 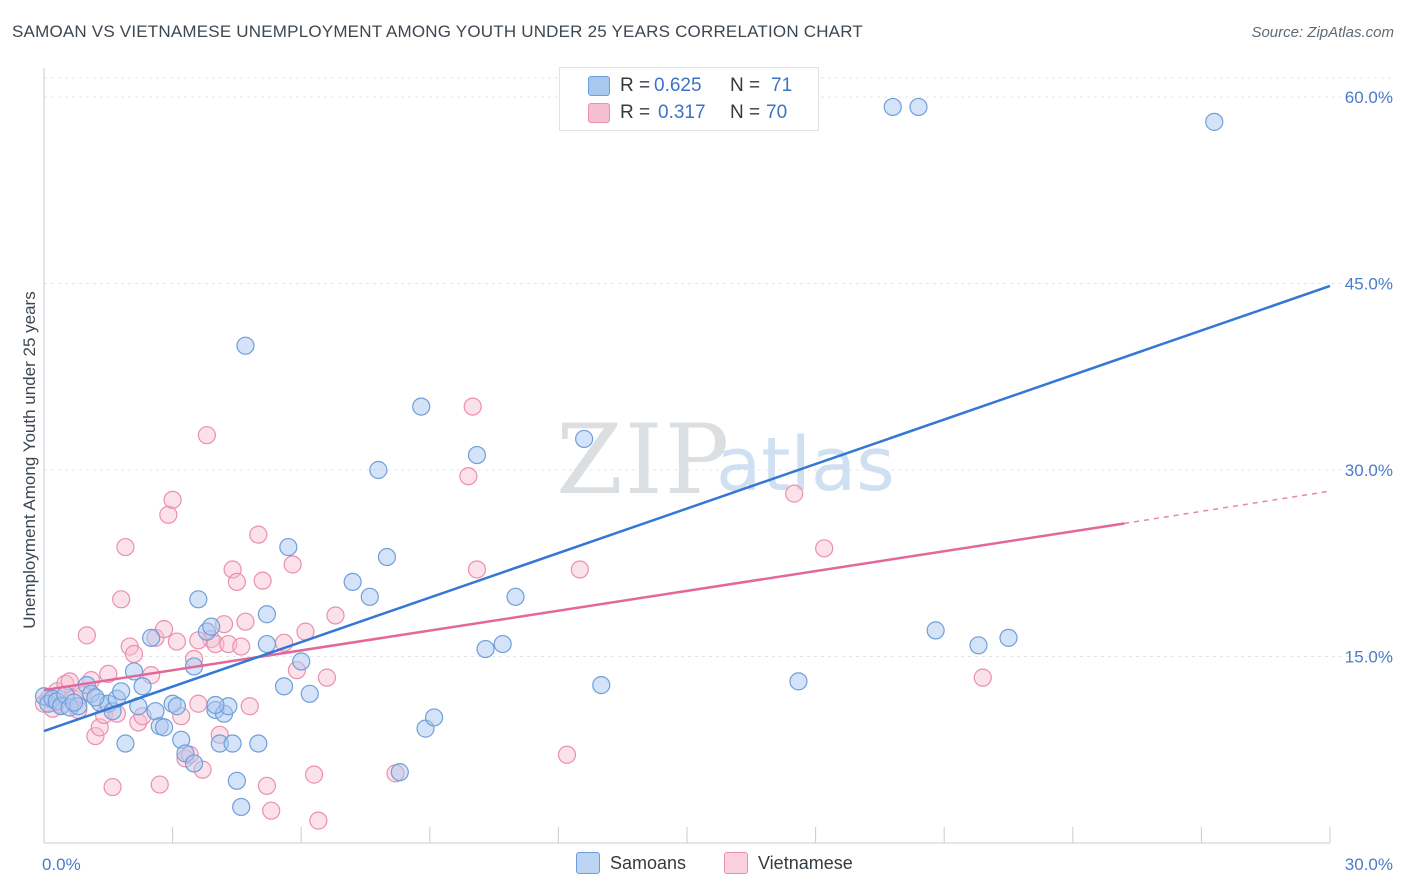 What do you see at coordinates (1369, 97) in the screenshot?
I see `y-tick-label: 60.0%` at bounding box center [1369, 97].